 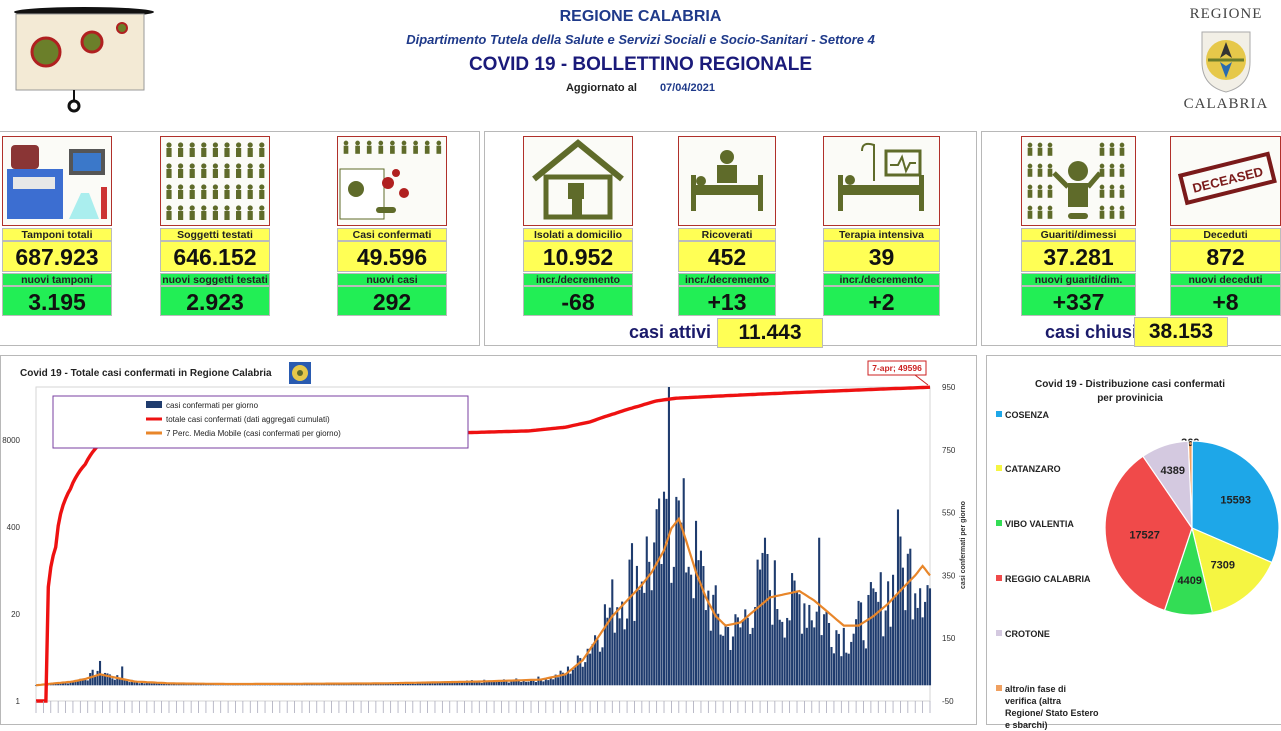 What do you see at coordinates (1078, 234) in the screenshot?
I see `card-label: Guariti/dimessi` at bounding box center [1078, 234].